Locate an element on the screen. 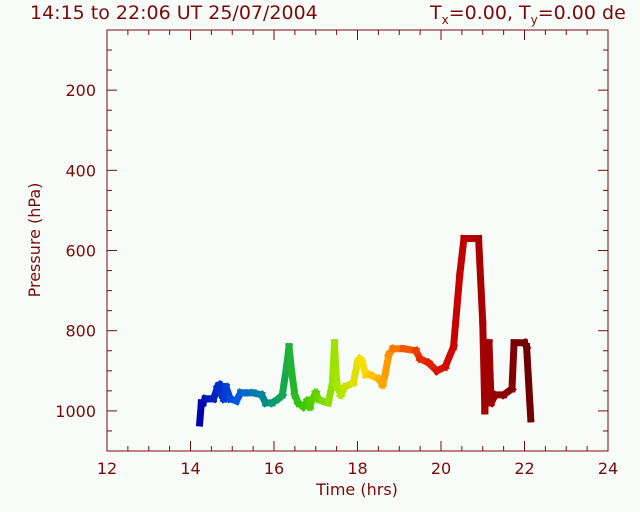  x-tick-labels: 12 14 16 18 20 22 24 is located at coordinates (357, 468).